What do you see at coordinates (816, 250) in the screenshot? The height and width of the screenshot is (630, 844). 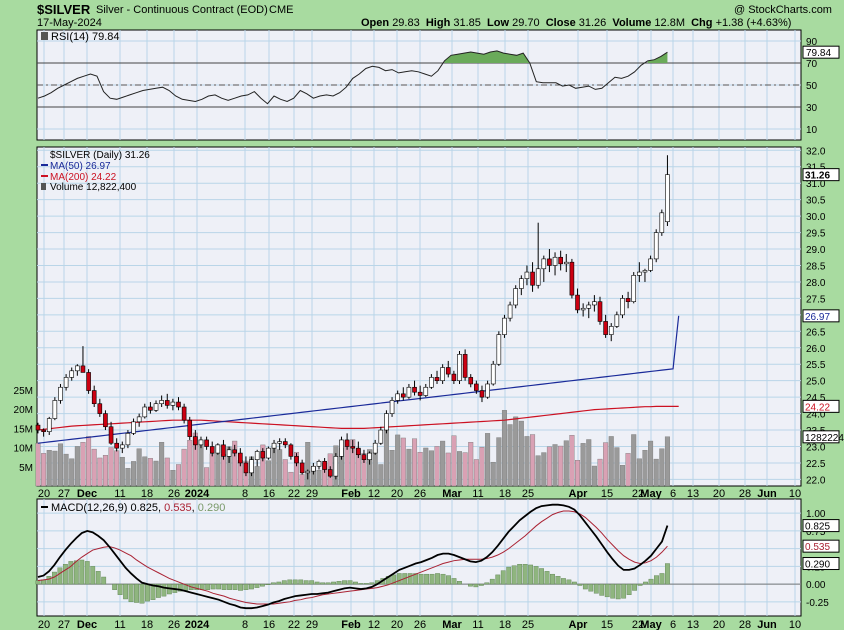 I see `price-y-tick-label: 29.0` at bounding box center [816, 250].